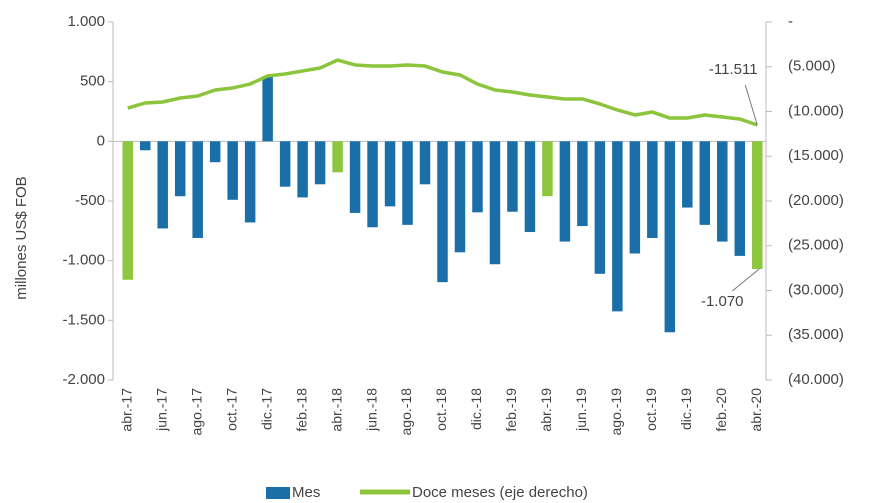 The width and height of the screenshot is (876, 503). What do you see at coordinates (816, 245) in the screenshot?
I see `y2-tick-label: (25.000)` at bounding box center [816, 245].